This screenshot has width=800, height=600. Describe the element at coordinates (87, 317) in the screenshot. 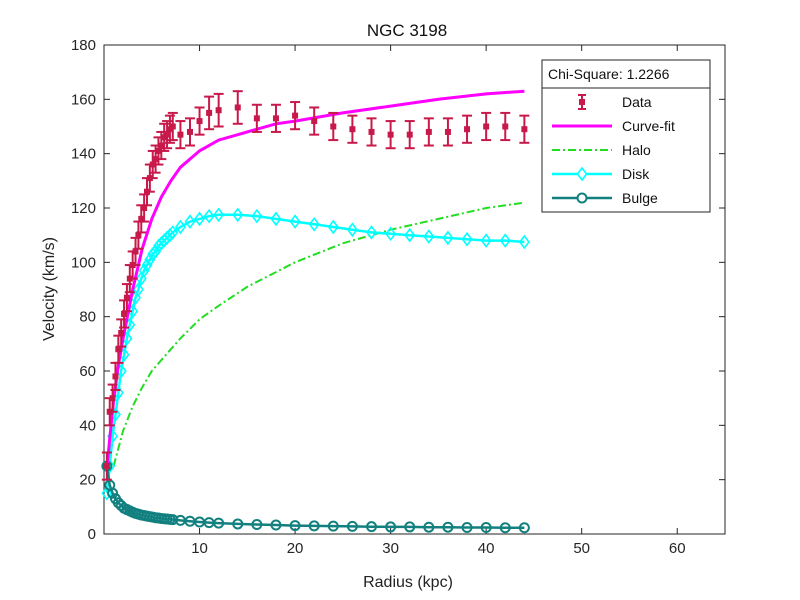

I see `y-tick-label: 80` at that location.